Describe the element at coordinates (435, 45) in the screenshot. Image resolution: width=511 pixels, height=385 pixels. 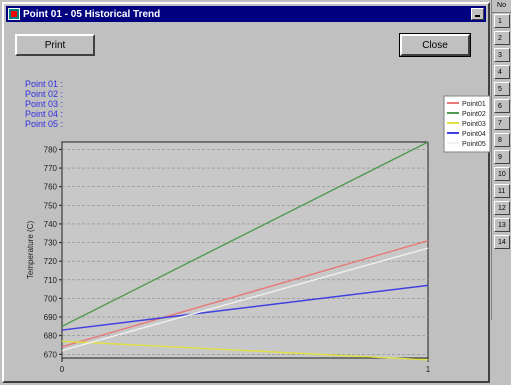
I see `close-button: Close` at that location.